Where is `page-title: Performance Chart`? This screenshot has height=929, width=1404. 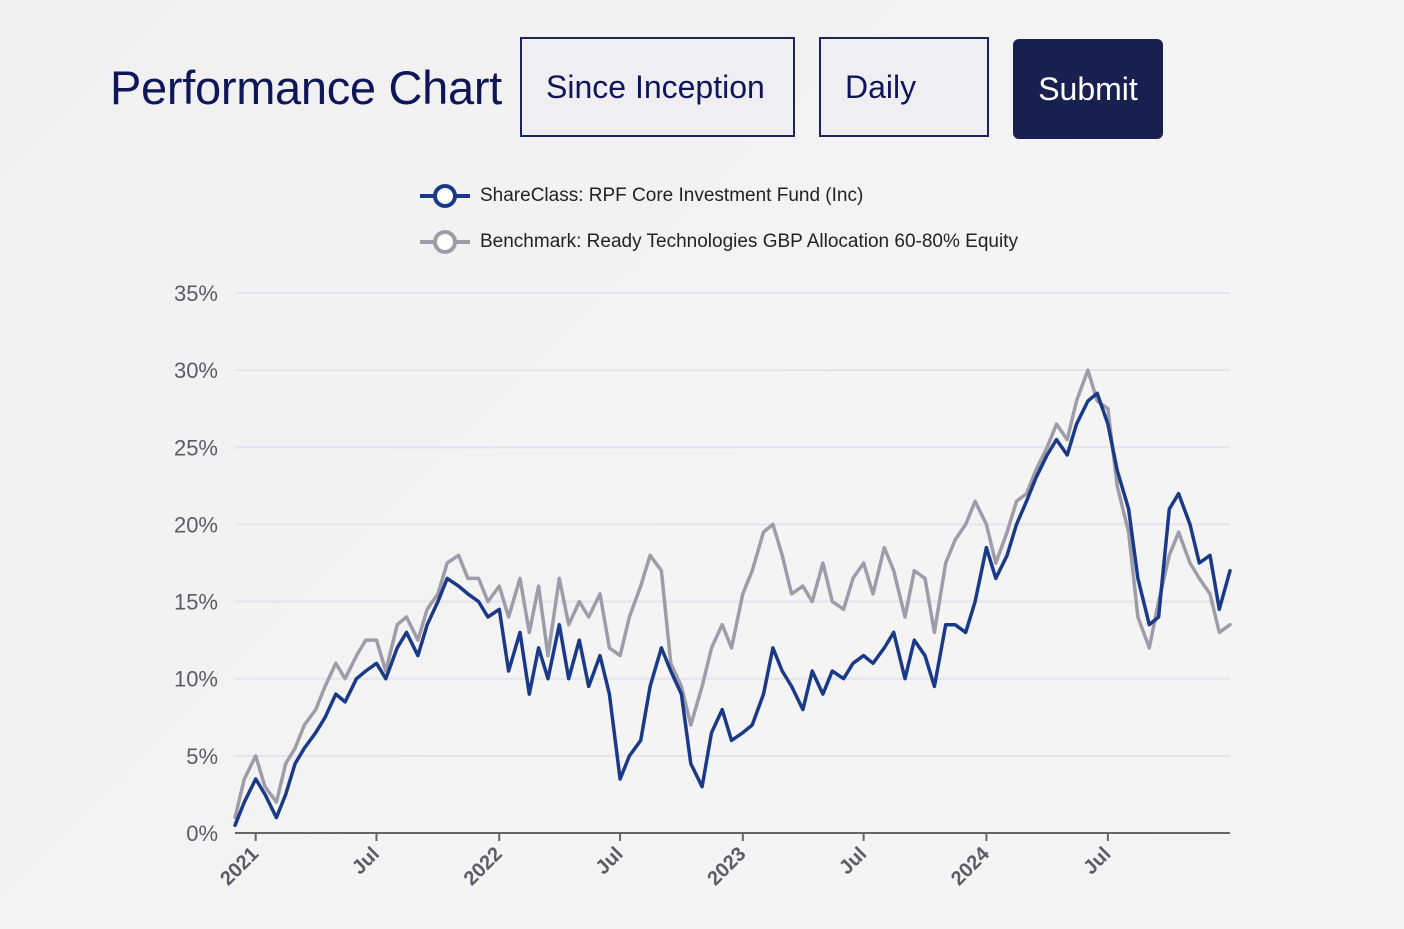 page-title: Performance Chart is located at coordinates (306, 87).